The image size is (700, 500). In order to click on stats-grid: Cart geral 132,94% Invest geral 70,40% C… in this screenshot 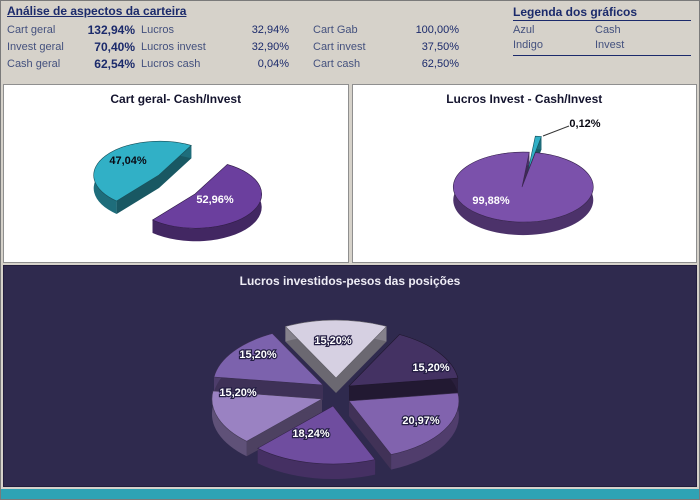, I will do `click(350, 47)`.